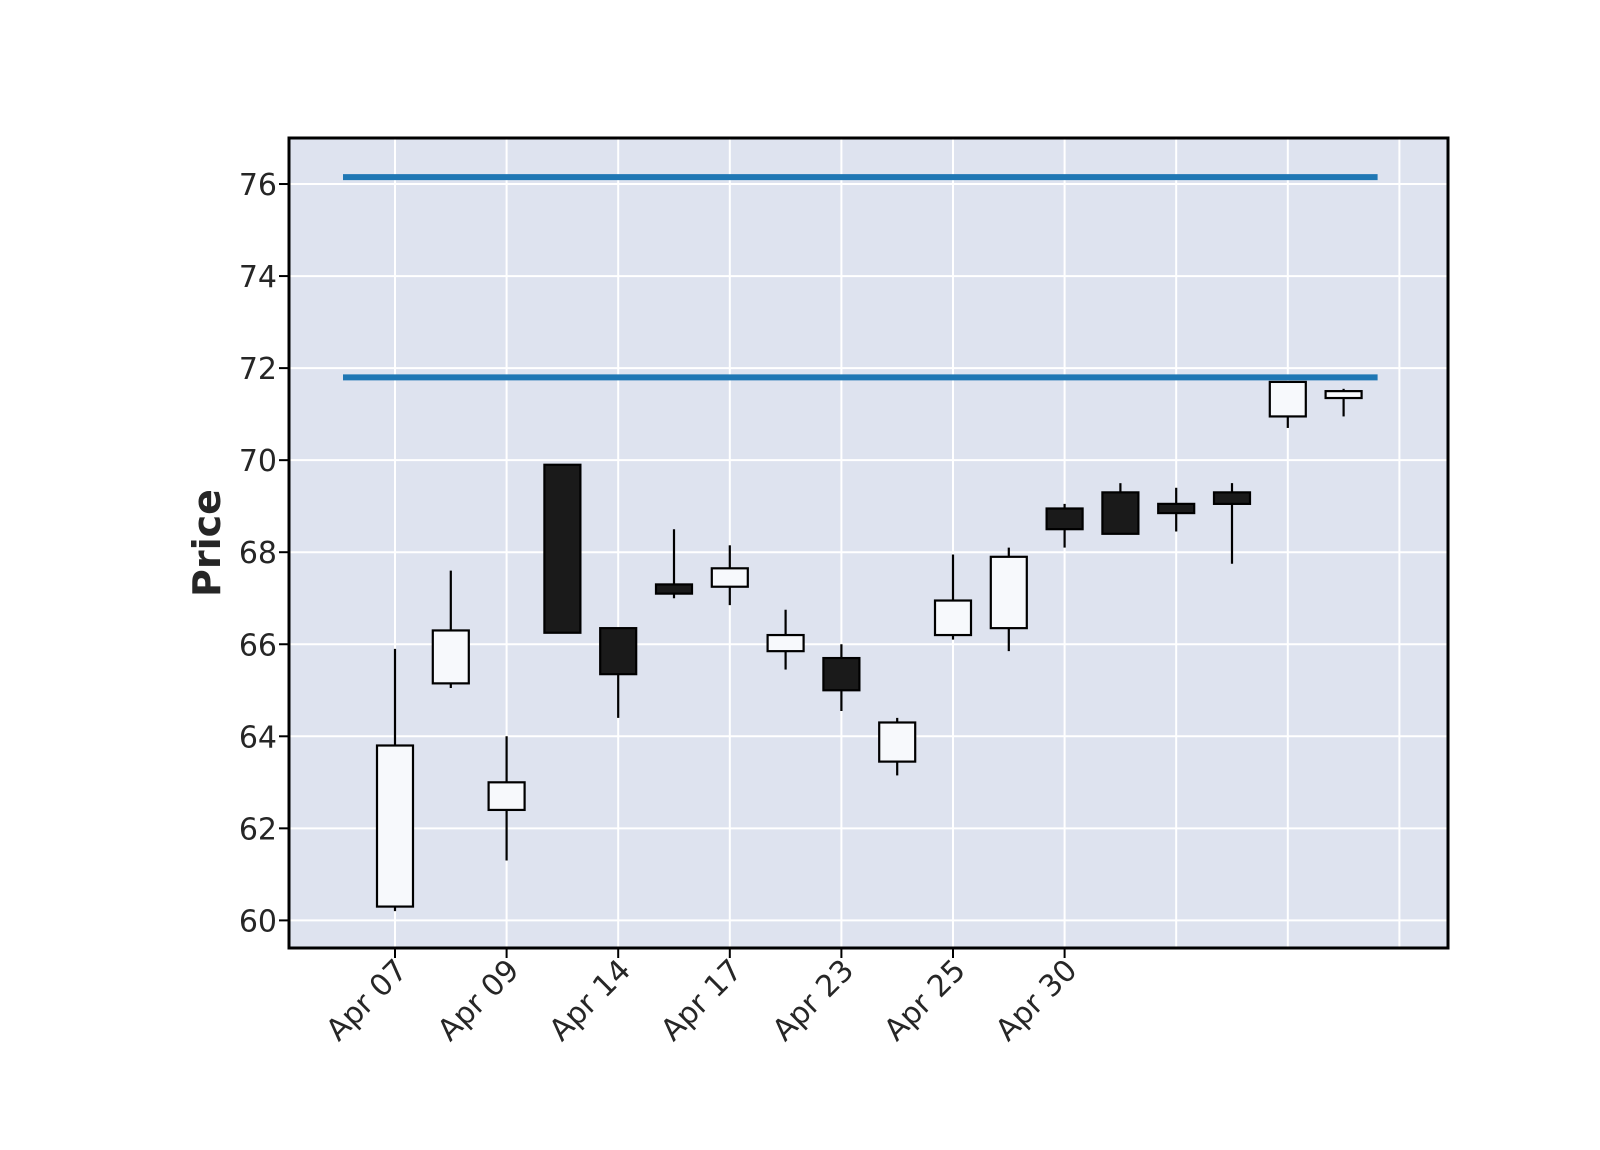 The image size is (1600, 1150). What do you see at coordinates (258, 277) in the screenshot?
I see `y-tick-label: 74` at bounding box center [258, 277].